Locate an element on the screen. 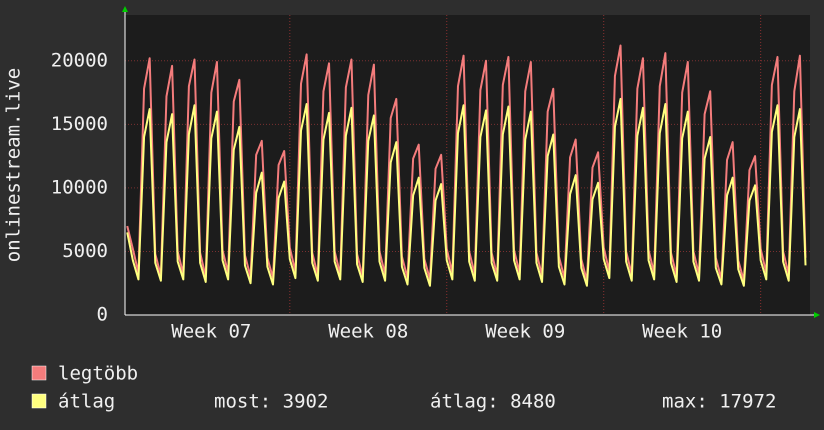 This screenshot has width=824, height=430. x-tick-label: Week 08 is located at coordinates (368, 332).